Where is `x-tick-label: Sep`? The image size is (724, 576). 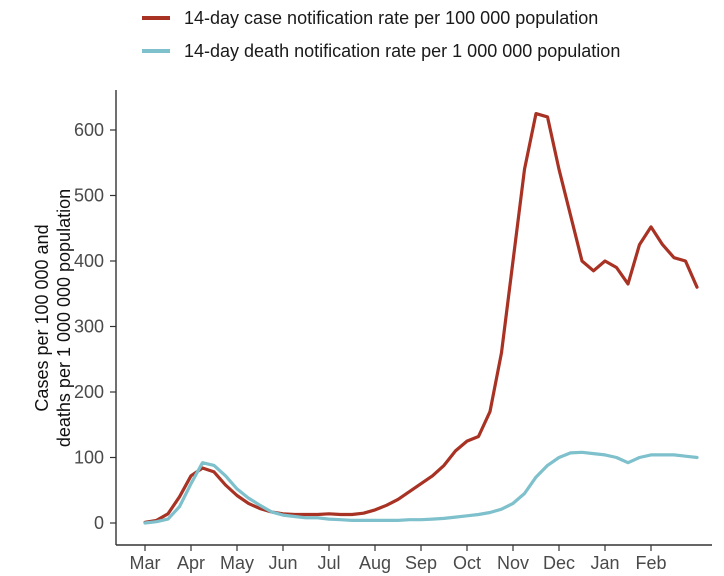 x-tick-label: Sep is located at coordinates (421, 563).